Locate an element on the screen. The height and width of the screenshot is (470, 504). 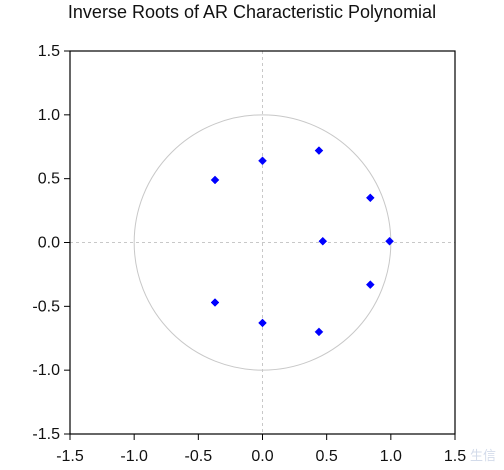
x-tick-label: -1.0 is located at coordinates (134, 456).